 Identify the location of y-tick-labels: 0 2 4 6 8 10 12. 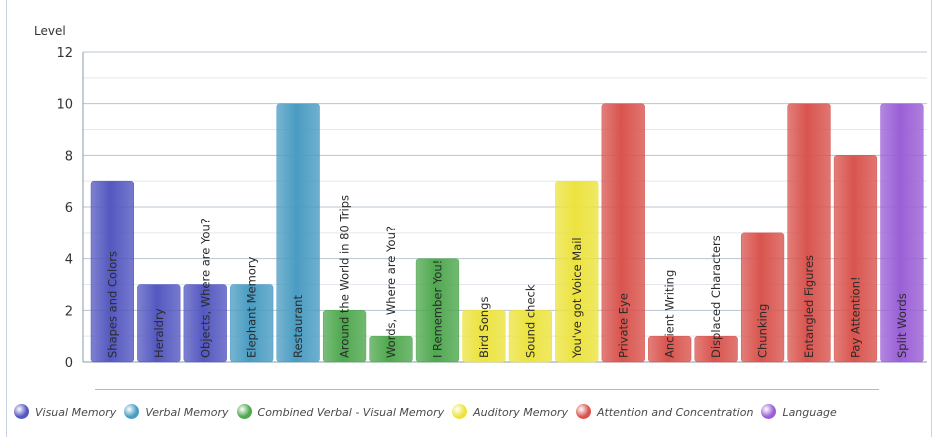
(64, 208).